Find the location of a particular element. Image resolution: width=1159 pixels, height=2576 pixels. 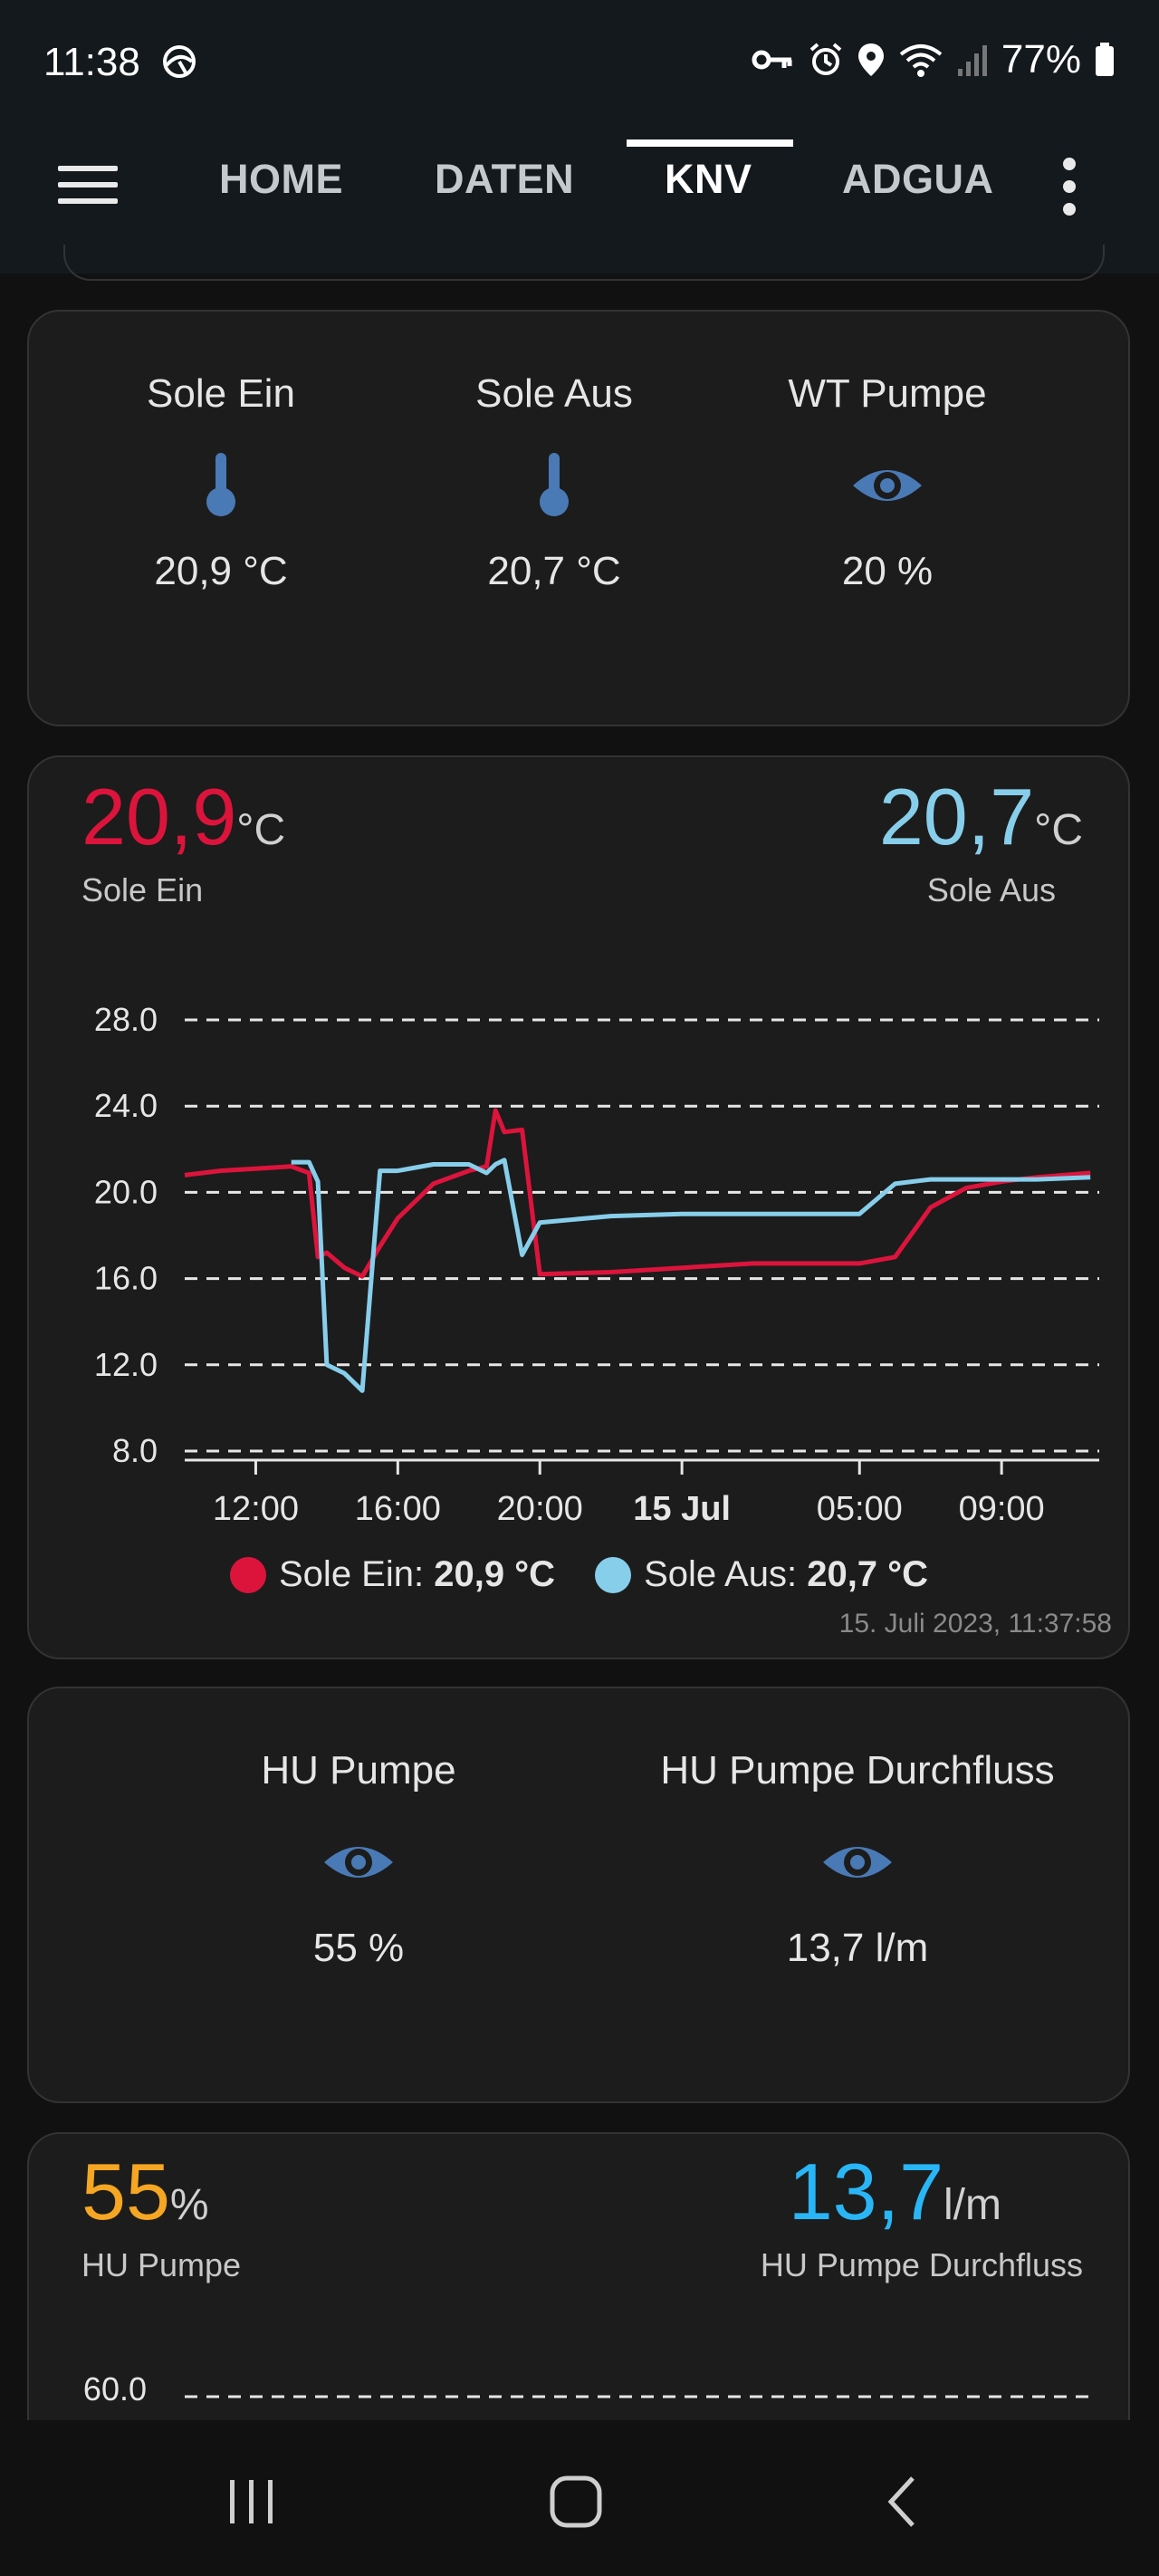

y-tick-label: 60.0 is located at coordinates (115, 2389).